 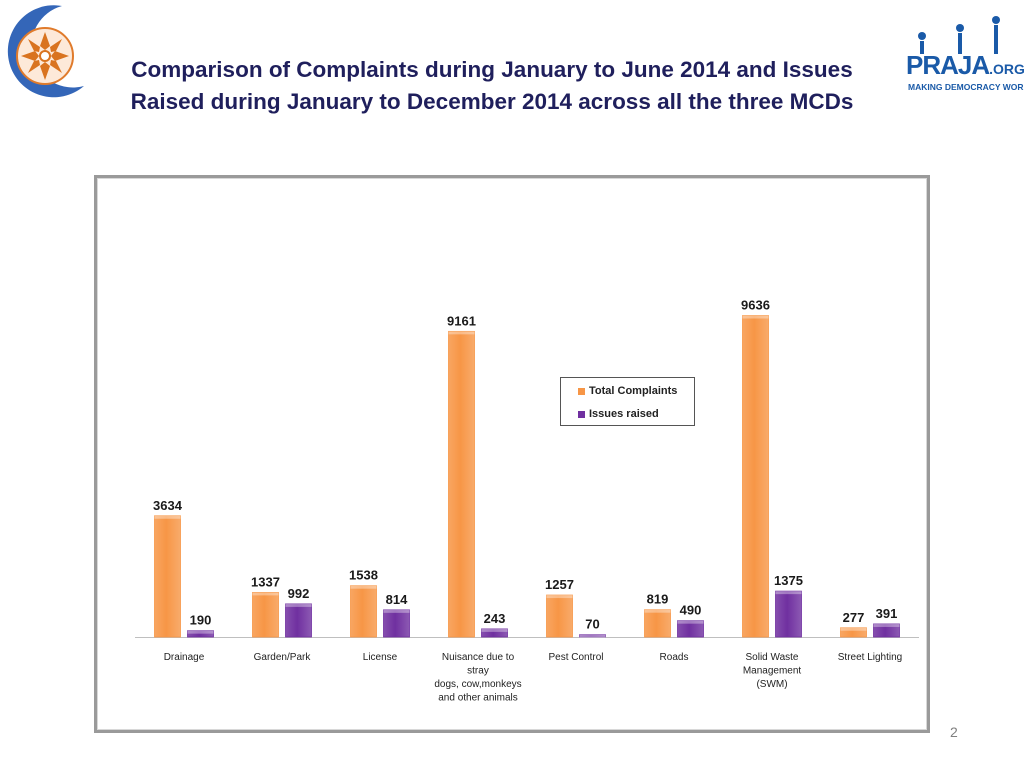 I want to click on data-label-issues-raised-3: 243, so click(x=495, y=618).